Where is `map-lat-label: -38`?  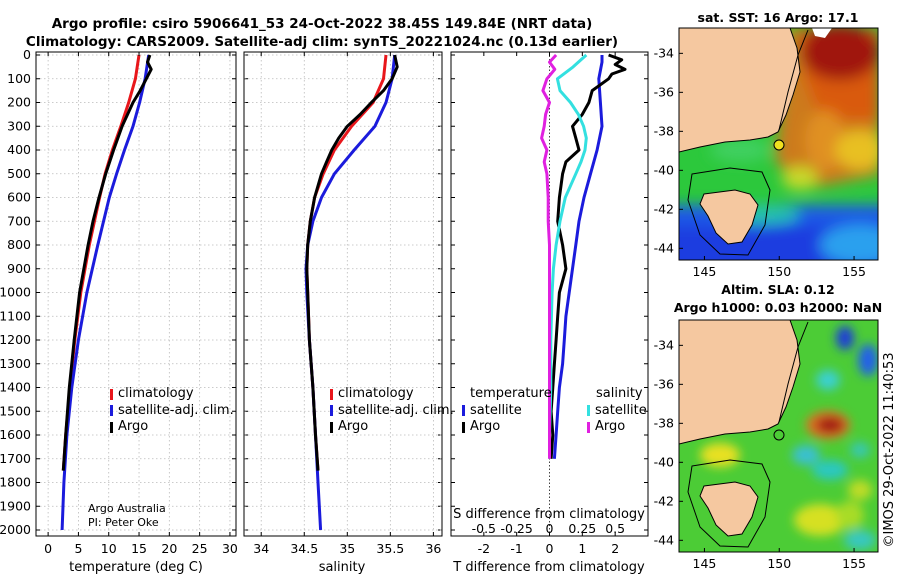
map-lat-label: -38 is located at coordinates (664, 130).